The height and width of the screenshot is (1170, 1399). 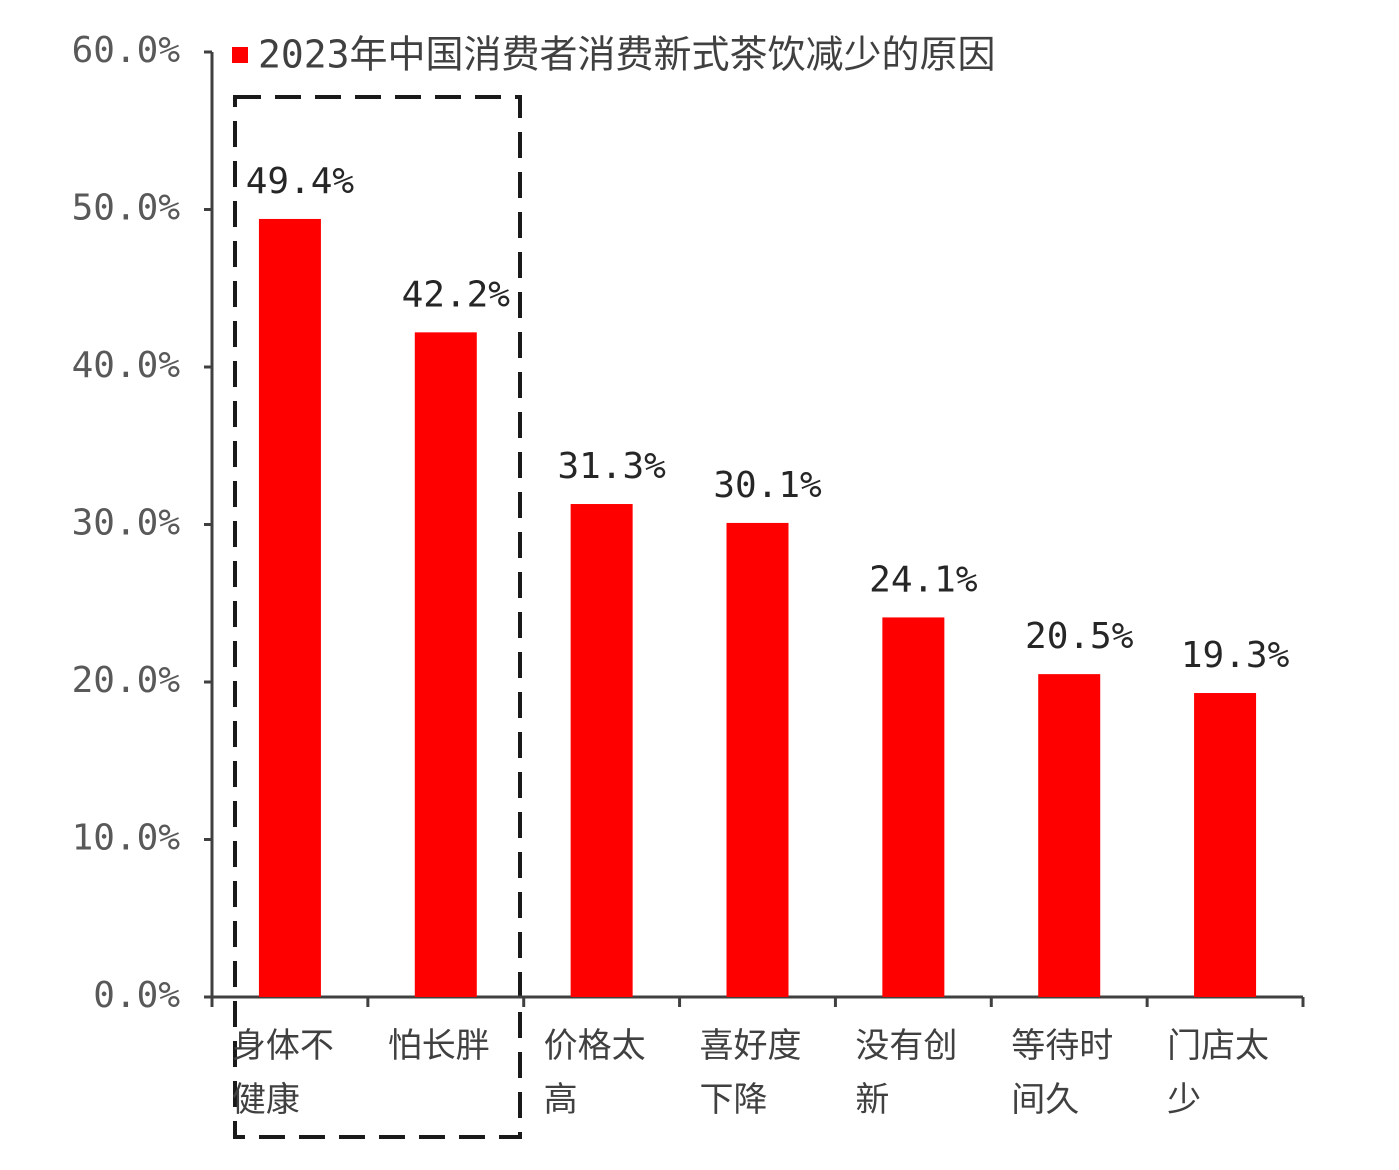 What do you see at coordinates (126, 365) in the screenshot?
I see `y-tick-label: 40.0%` at bounding box center [126, 365].